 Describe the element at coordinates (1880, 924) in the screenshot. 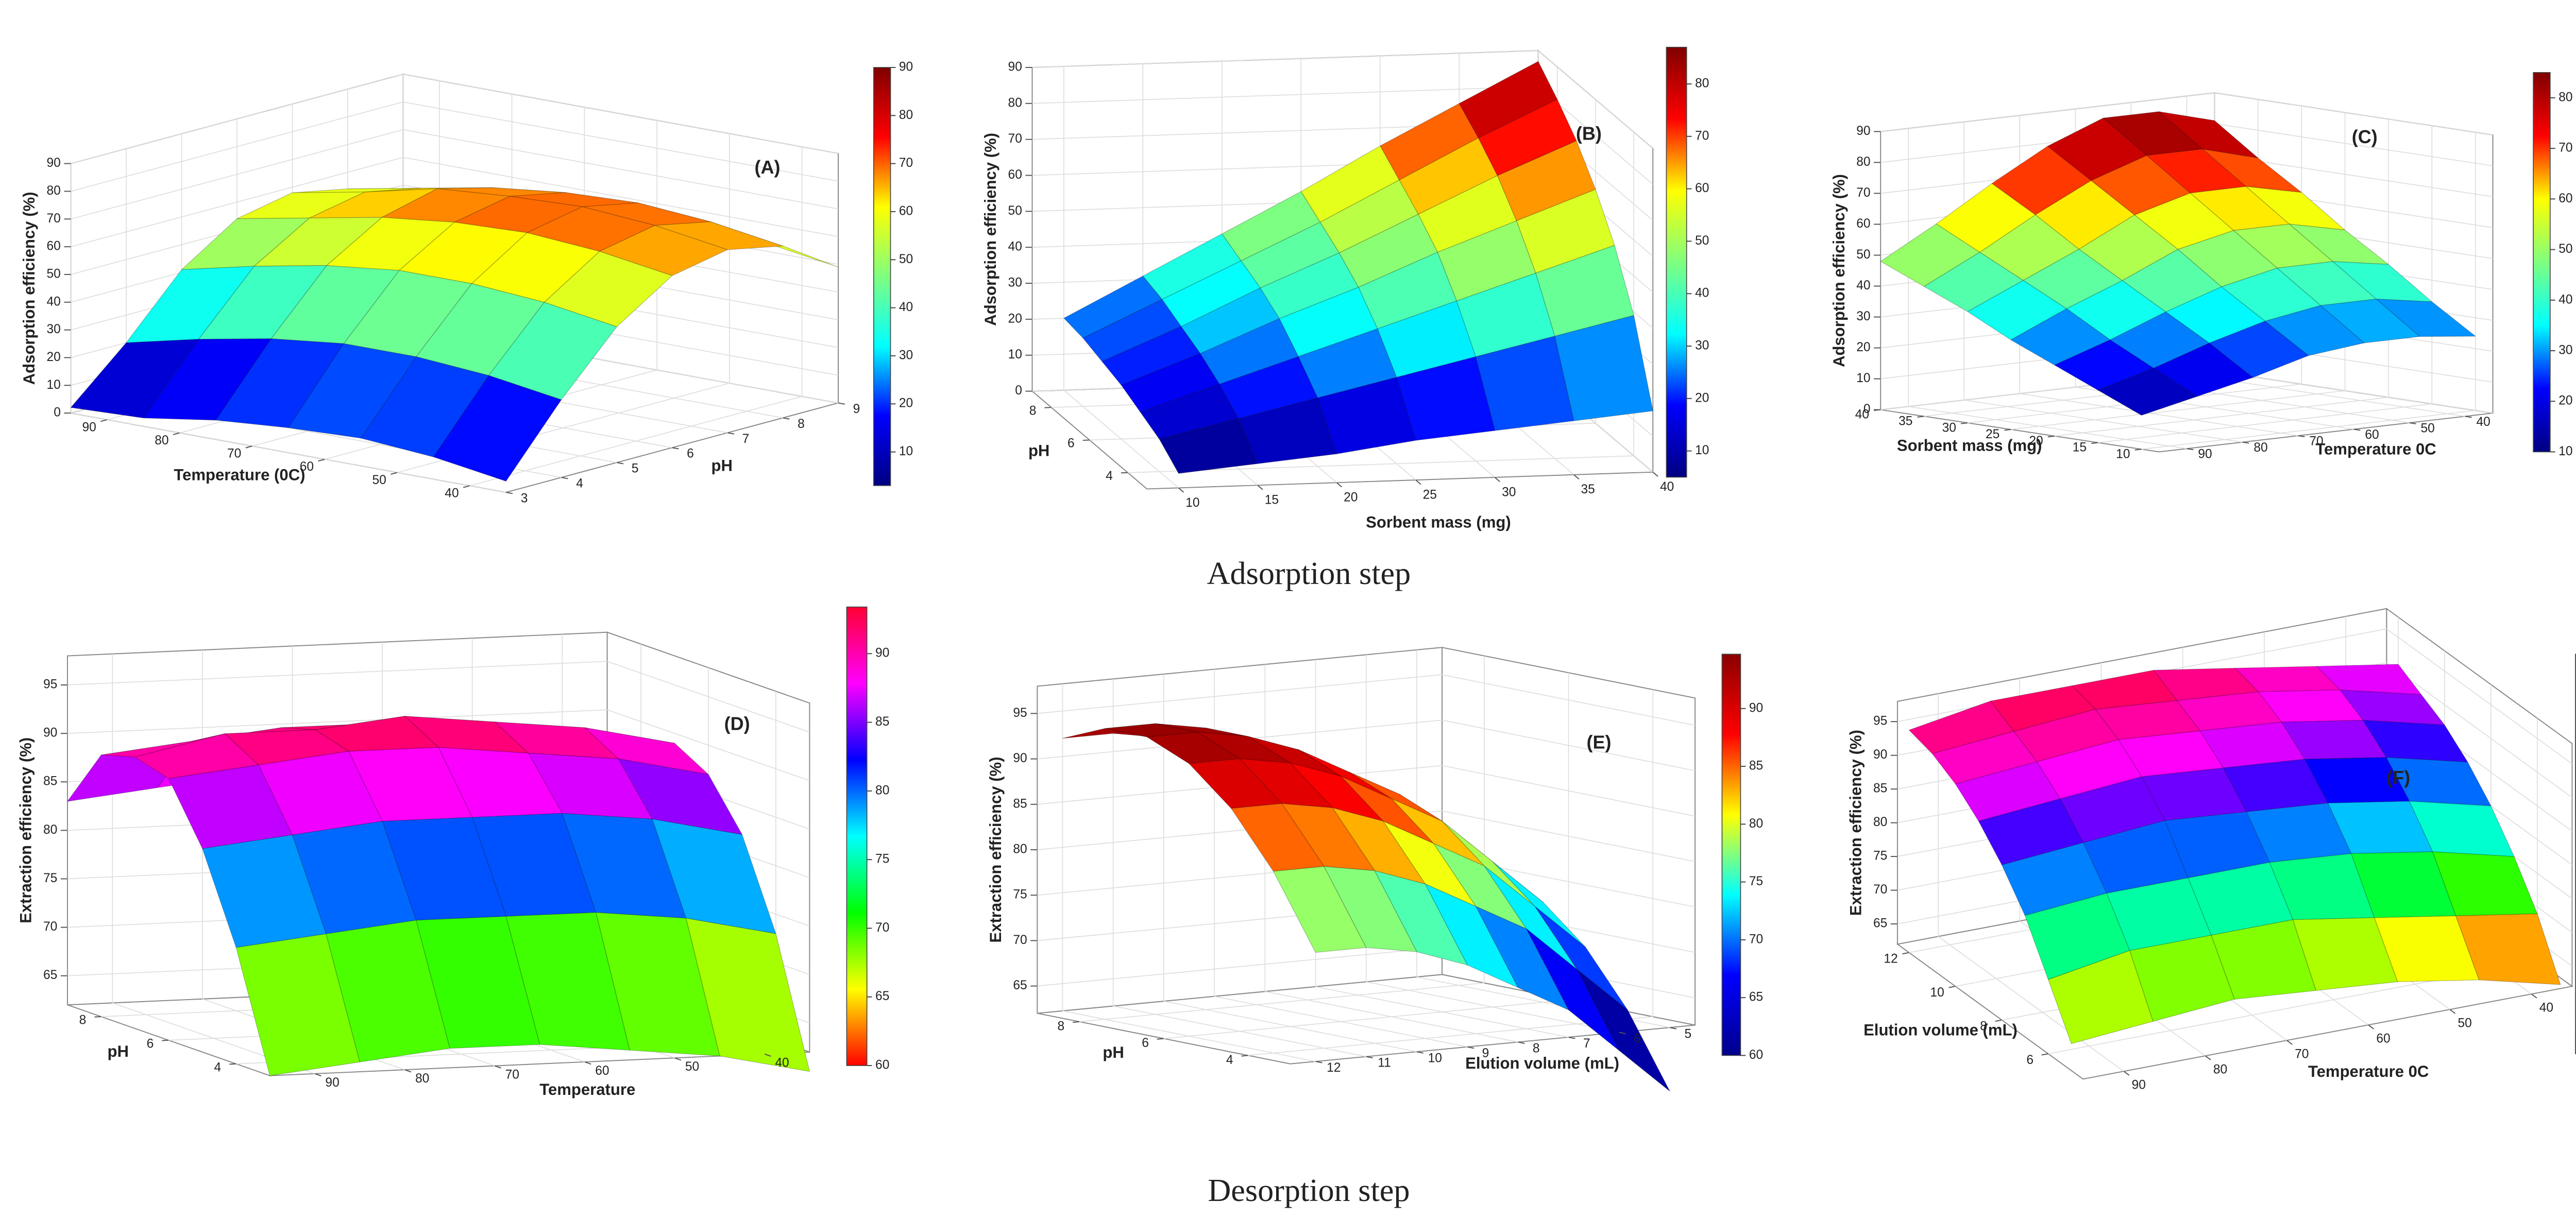

I see `z-tick-label: 65` at that location.